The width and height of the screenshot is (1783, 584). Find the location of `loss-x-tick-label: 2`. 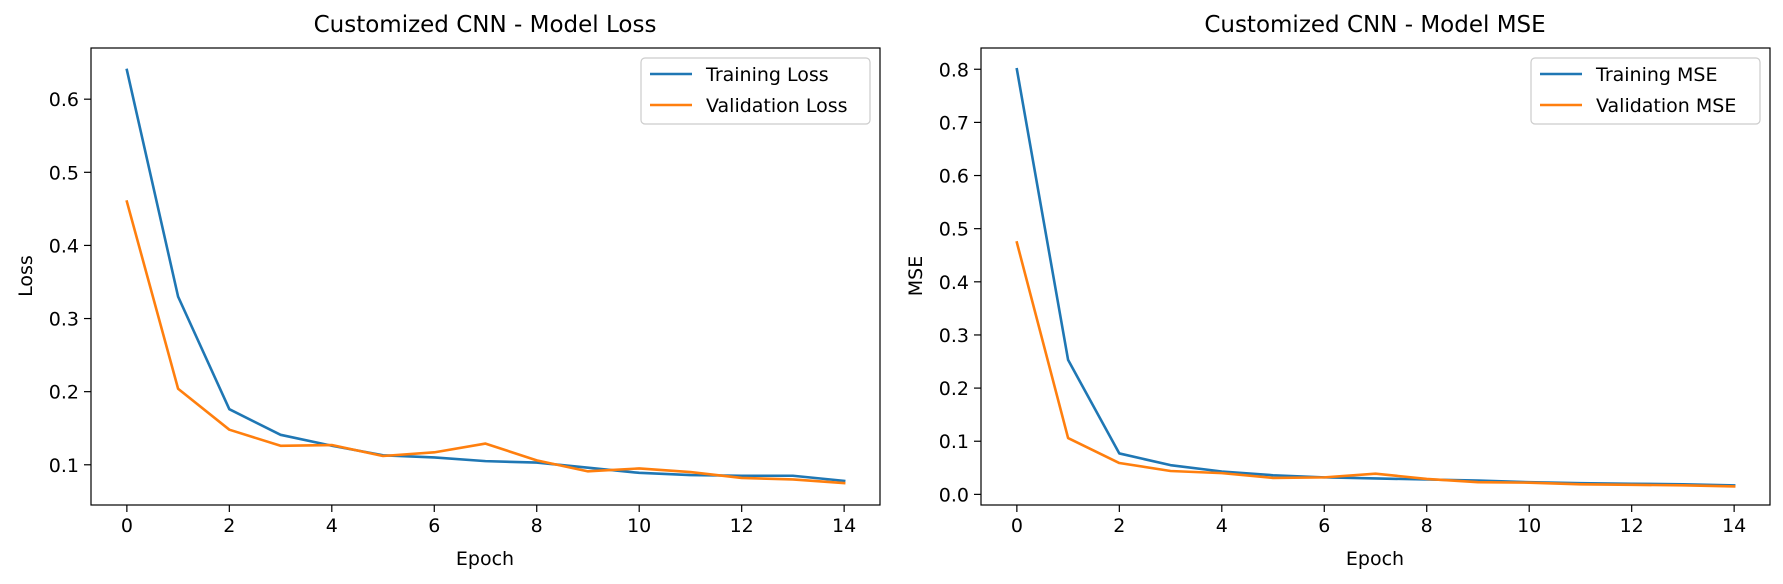

loss-x-tick-label: 2 is located at coordinates (229, 526).